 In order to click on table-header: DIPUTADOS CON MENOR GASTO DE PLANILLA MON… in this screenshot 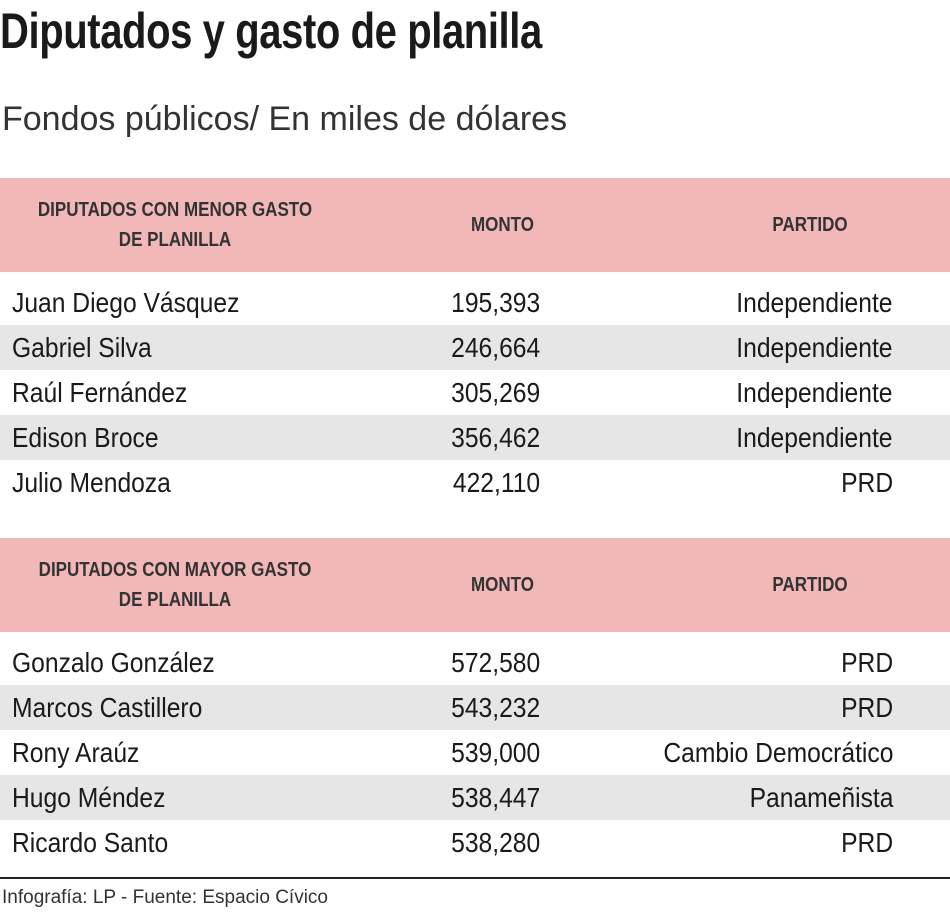, I will do `click(475, 225)`.